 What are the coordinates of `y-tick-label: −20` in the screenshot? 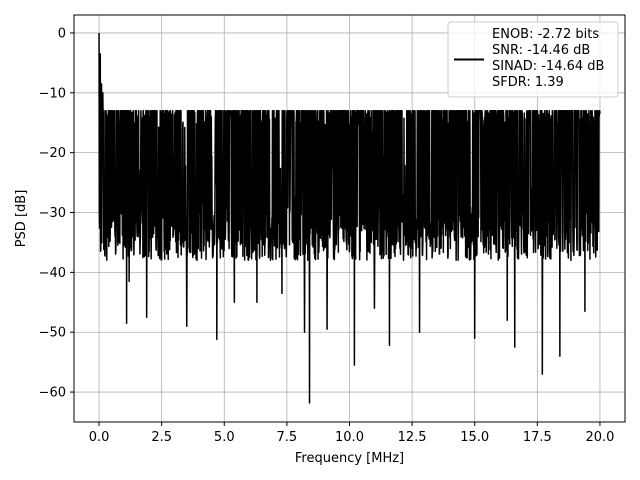 It's located at (52, 153).